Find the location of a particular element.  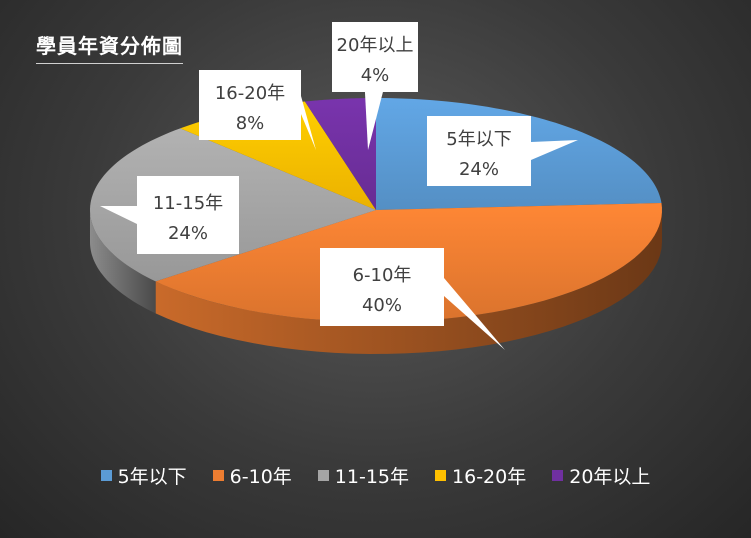

legend-item: 6-10年 is located at coordinates (252, 475).